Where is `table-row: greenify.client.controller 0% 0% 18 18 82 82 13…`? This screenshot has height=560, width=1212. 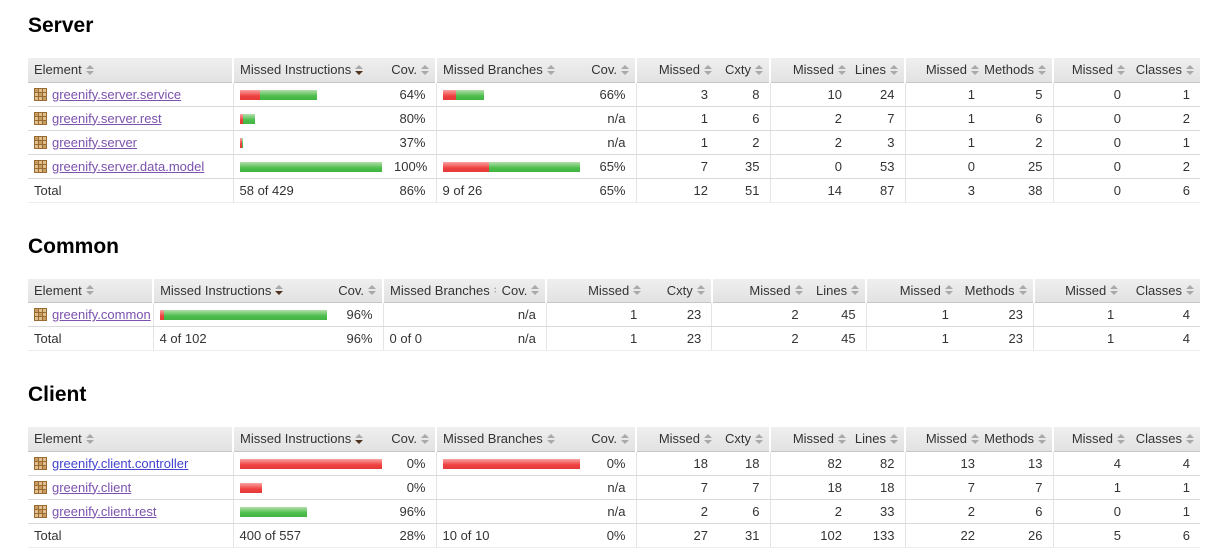 table-row: greenify.client.controller 0% 0% 18 18 82 82 13… is located at coordinates (614, 463).